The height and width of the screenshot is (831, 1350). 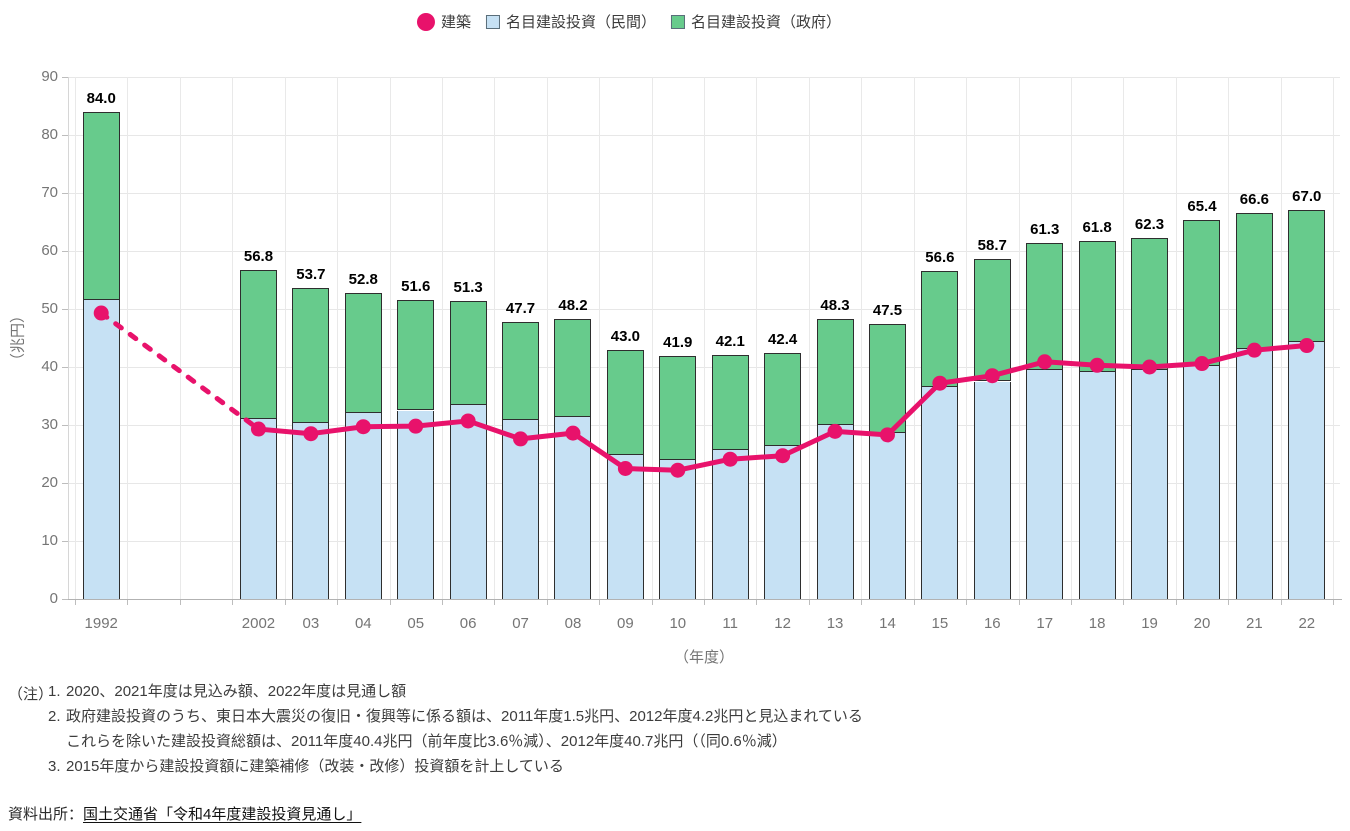 What do you see at coordinates (455, 22) in the screenshot?
I see `legend-label-building-line: 建築` at bounding box center [455, 22].